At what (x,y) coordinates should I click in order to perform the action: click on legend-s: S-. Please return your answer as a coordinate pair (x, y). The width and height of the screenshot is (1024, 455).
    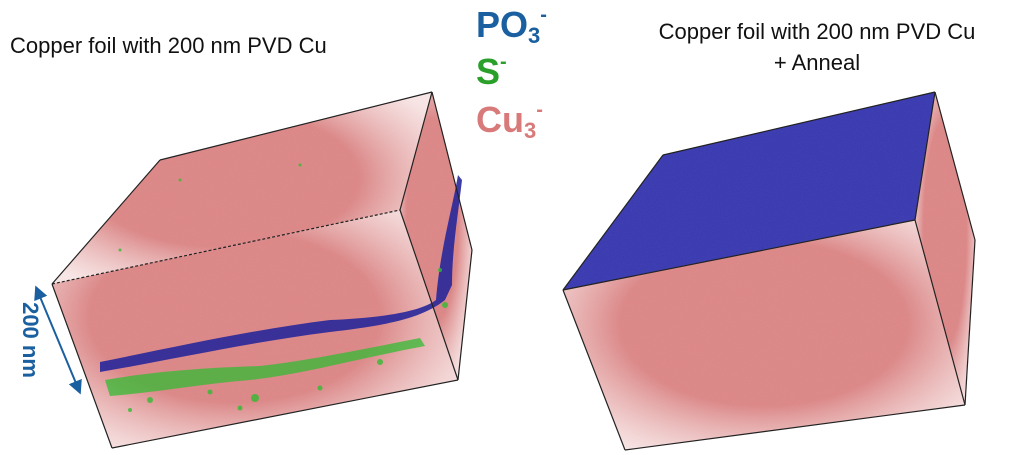
    Looking at the image, I should click on (491, 71).